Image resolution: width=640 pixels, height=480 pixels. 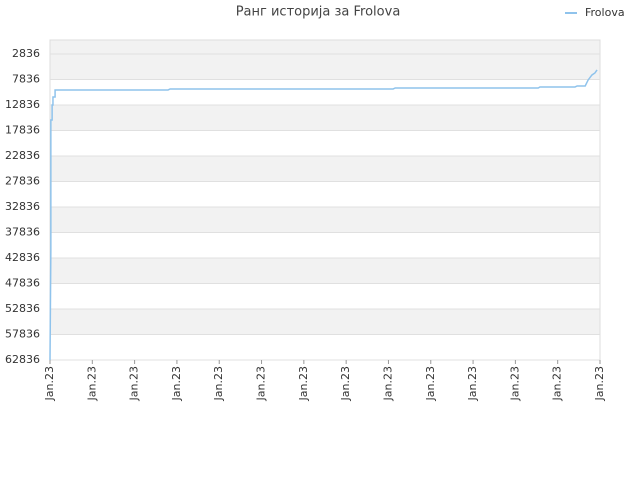 I want to click on y-tick-label: 2836, so click(x=26, y=53).